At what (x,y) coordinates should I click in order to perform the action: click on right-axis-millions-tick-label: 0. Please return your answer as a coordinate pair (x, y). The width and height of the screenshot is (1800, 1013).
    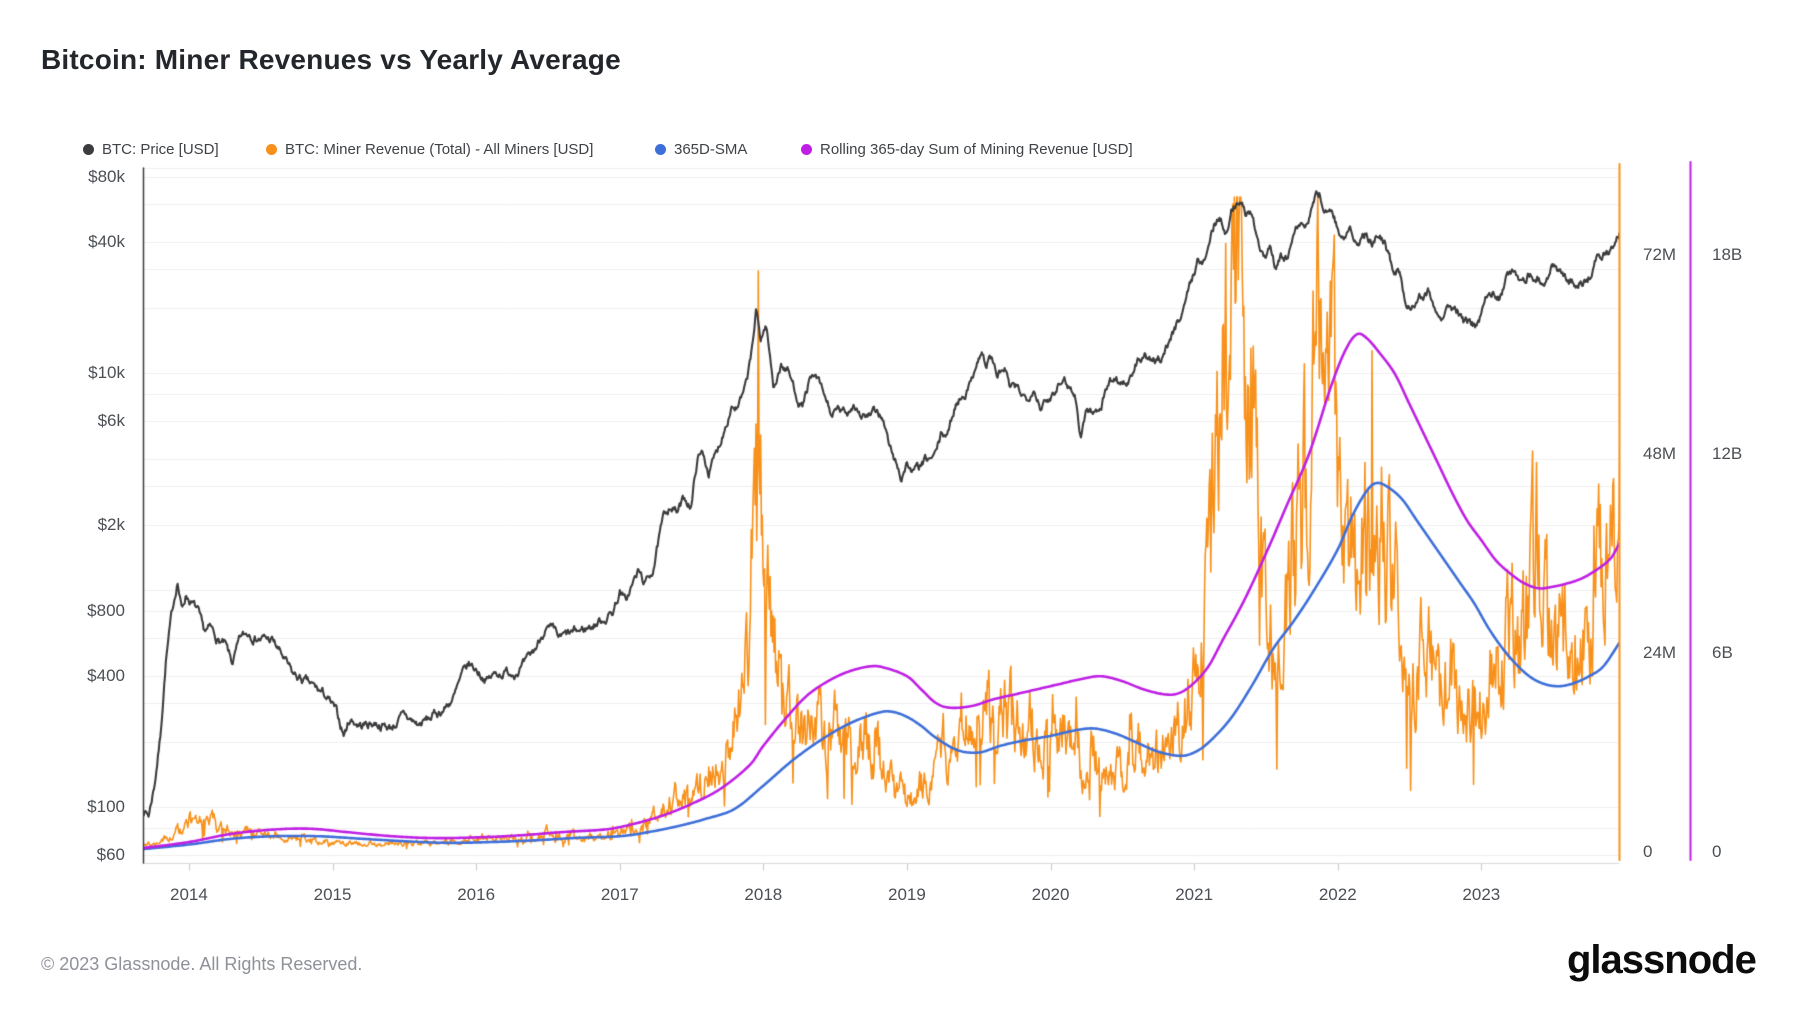
    Looking at the image, I should click on (1648, 851).